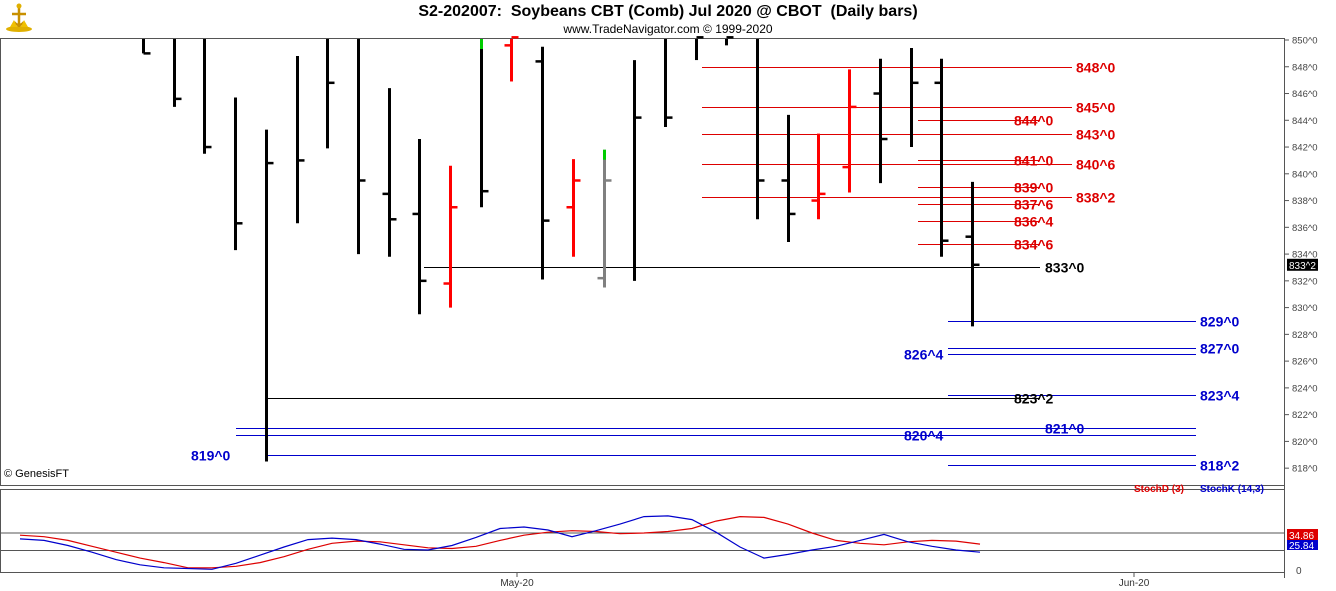 This screenshot has width=1336, height=591. I want to click on y-tick-label: 826^0, so click(1305, 362).